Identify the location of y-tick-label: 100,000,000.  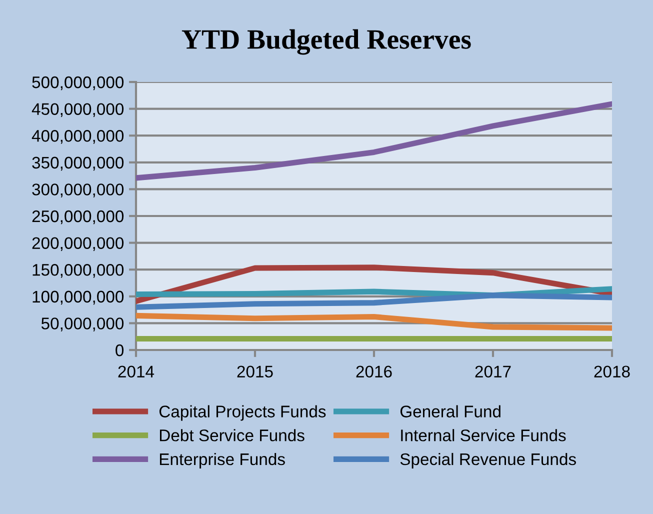
(78, 297).